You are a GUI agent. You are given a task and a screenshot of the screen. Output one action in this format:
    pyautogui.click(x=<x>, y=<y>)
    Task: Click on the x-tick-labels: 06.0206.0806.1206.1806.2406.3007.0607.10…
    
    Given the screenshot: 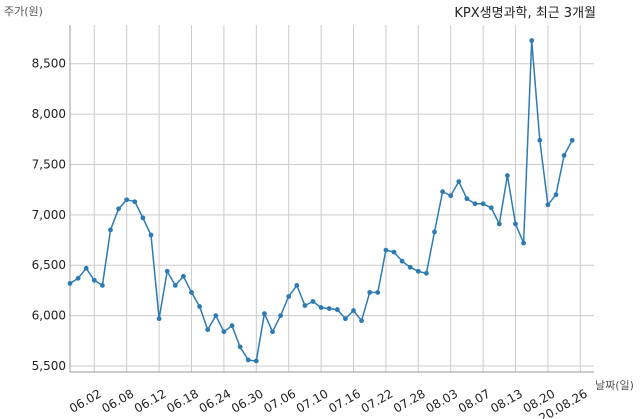 What is the action you would take?
    pyautogui.click(x=328, y=402)
    